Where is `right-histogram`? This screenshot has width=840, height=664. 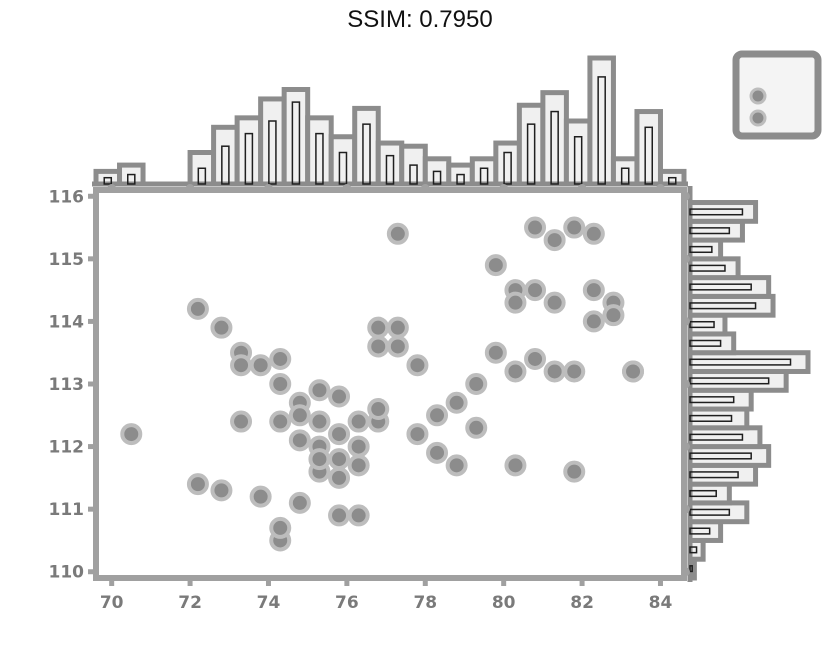
right-histogram is located at coordinates (749, 384).